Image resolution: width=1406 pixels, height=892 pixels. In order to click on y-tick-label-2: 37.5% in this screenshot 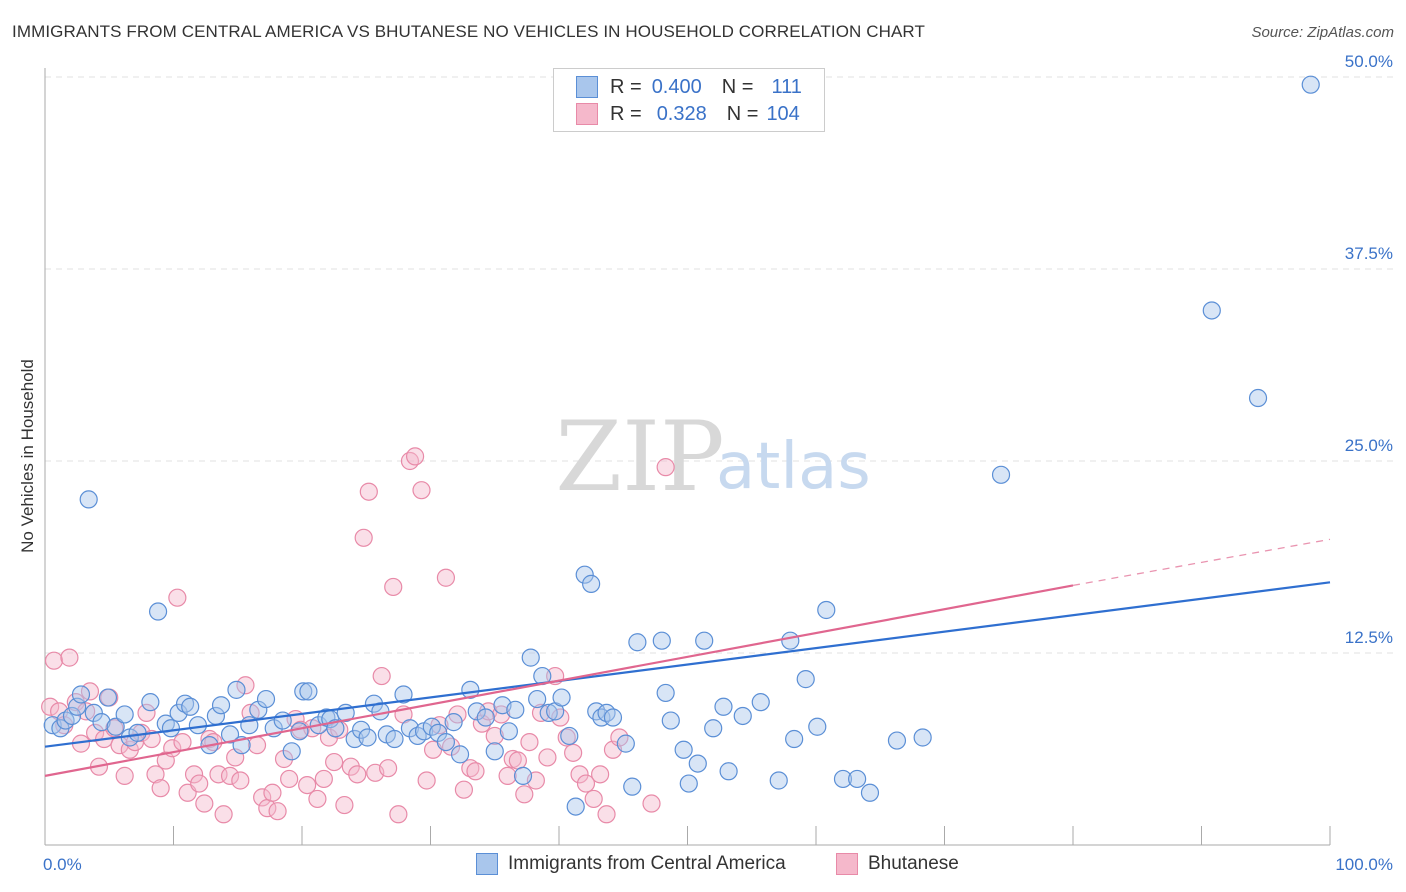, I will do `click(1369, 253)`.